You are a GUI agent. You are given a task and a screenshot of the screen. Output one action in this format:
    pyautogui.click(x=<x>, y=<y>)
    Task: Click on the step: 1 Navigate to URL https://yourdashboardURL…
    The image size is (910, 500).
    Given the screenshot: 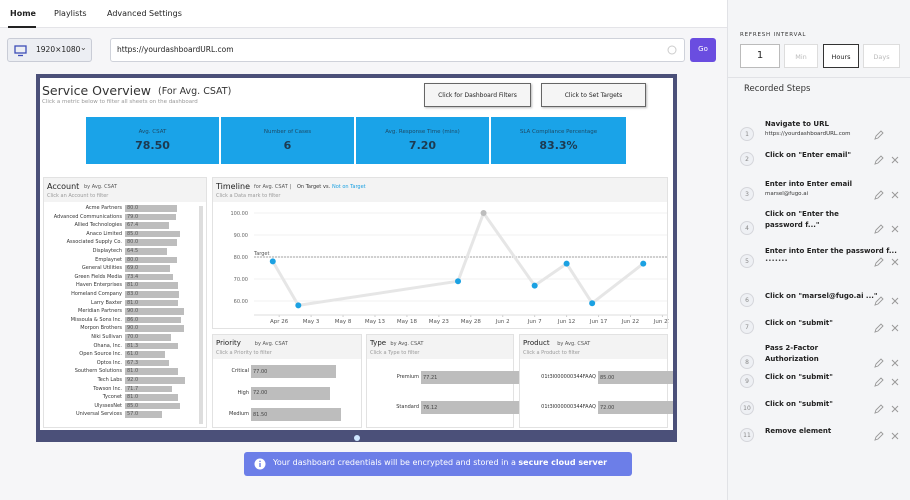 What is the action you would take?
    pyautogui.click(x=819, y=133)
    